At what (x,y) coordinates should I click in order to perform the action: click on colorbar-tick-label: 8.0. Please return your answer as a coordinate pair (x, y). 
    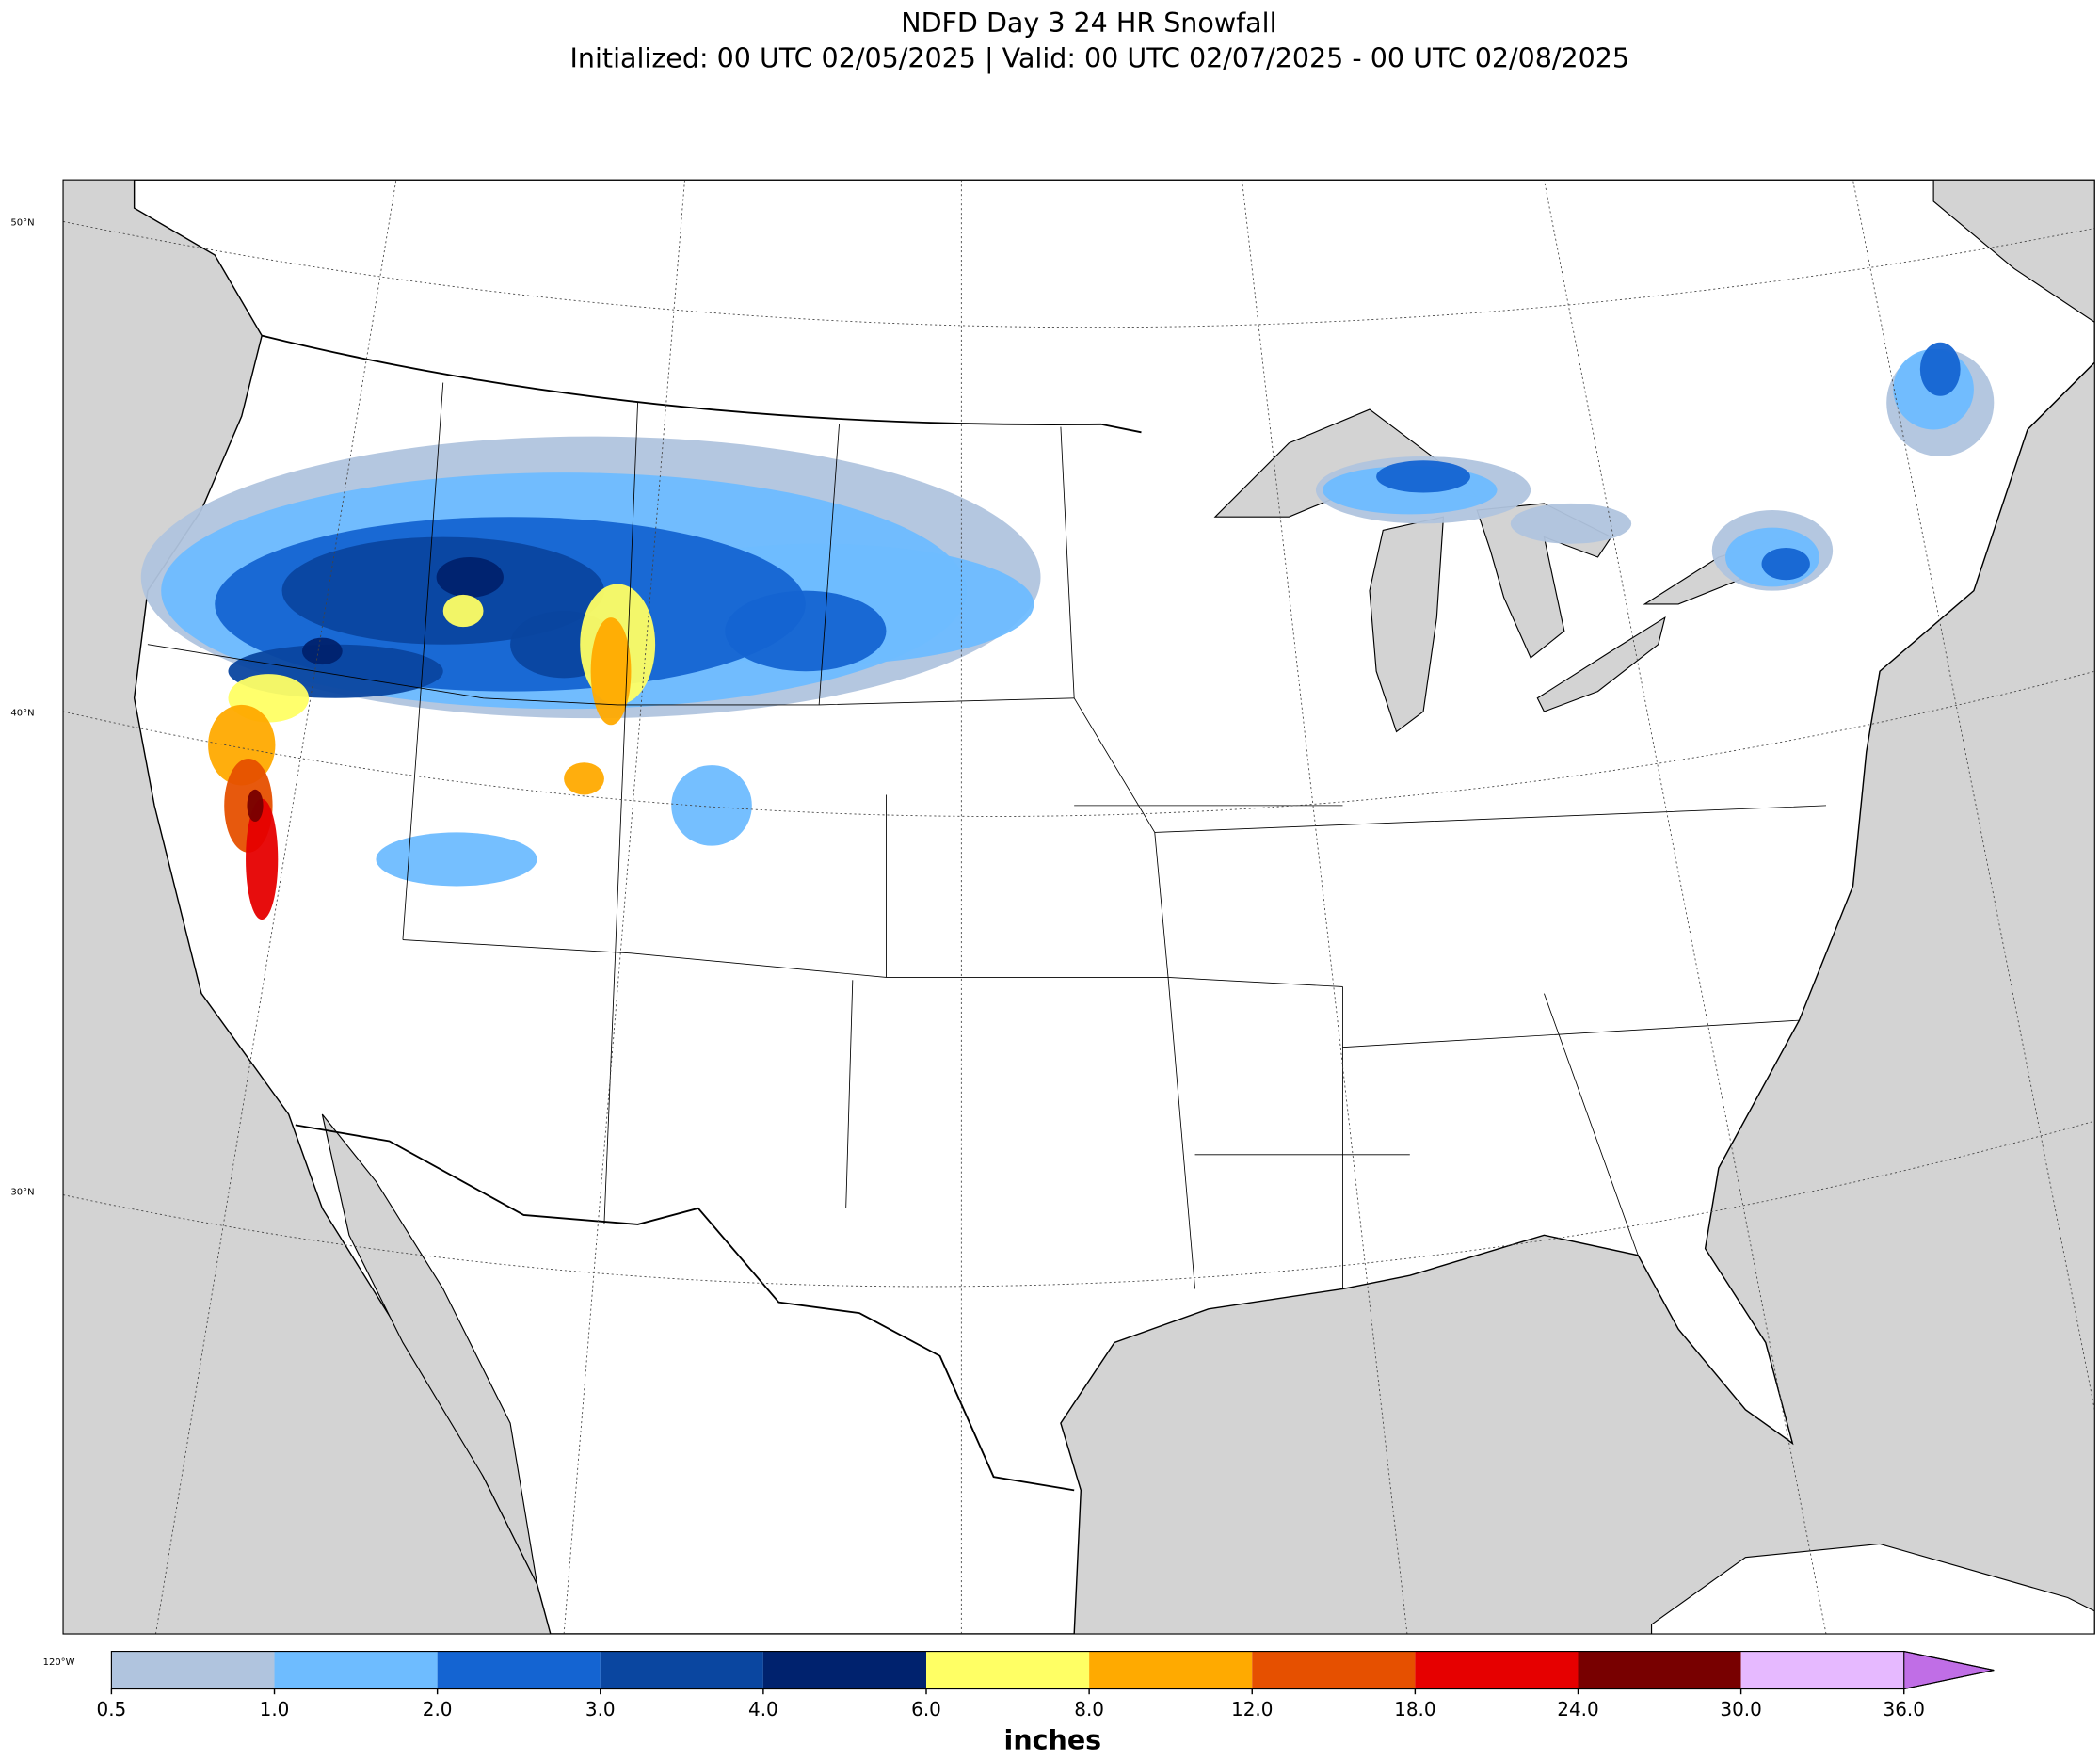
    Looking at the image, I should click on (1089, 1709).